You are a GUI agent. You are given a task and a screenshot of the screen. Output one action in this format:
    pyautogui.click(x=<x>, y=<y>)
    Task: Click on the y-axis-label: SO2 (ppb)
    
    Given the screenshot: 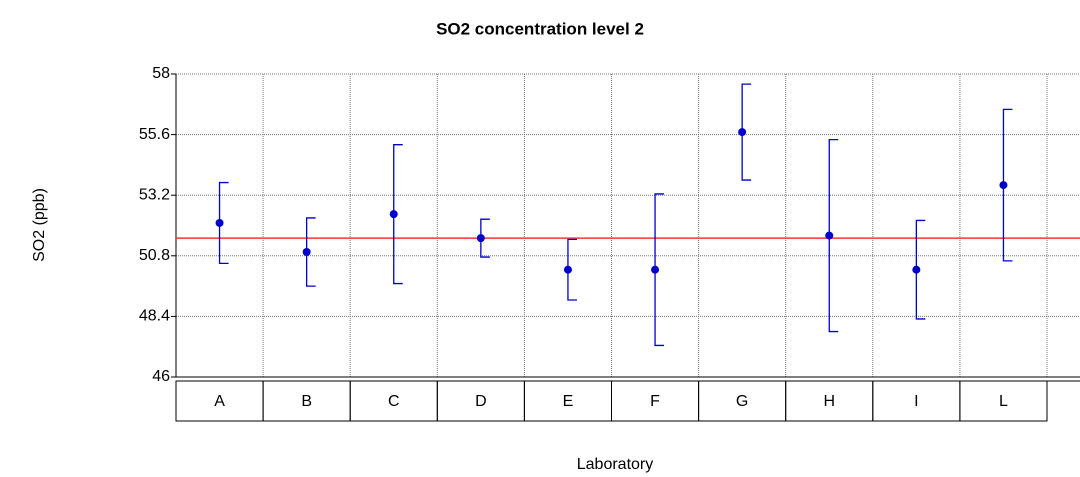 What is the action you would take?
    pyautogui.click(x=39, y=225)
    